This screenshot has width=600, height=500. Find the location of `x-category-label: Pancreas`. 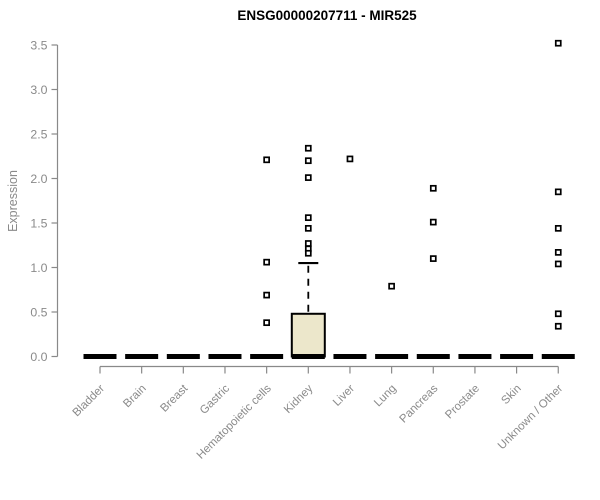

x-category-label: Pancreas is located at coordinates (419, 403).